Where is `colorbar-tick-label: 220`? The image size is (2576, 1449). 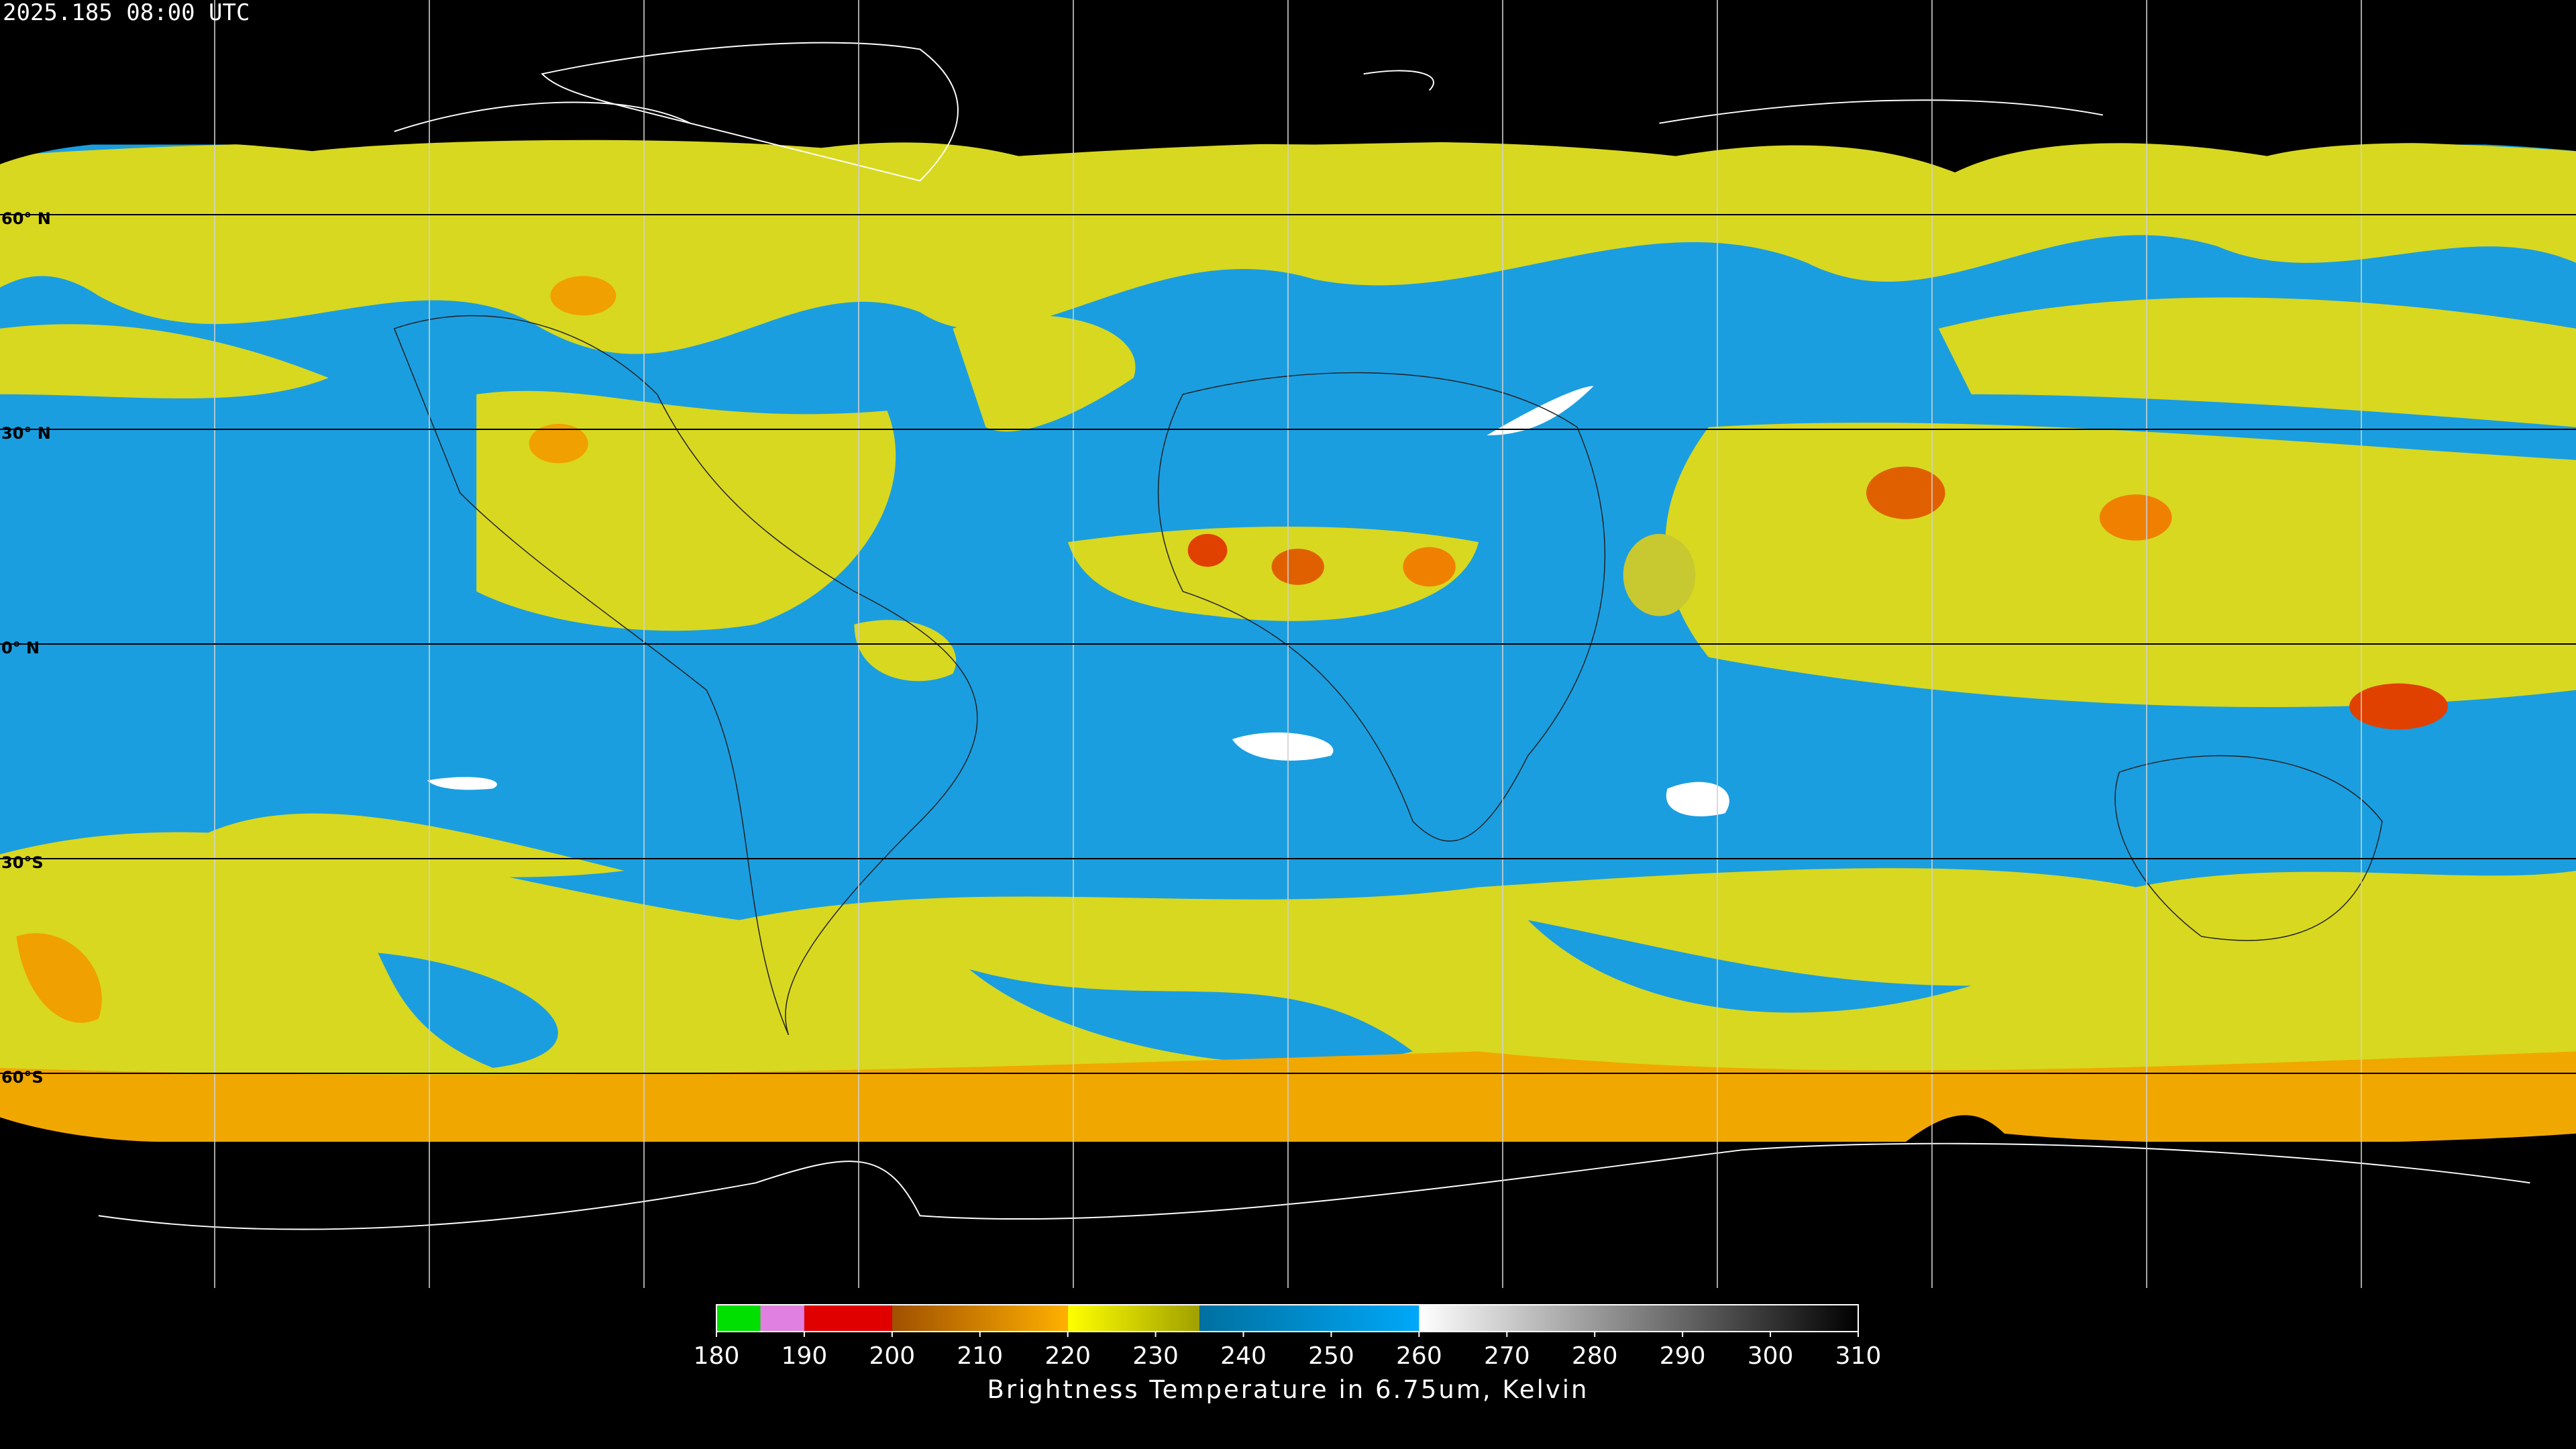 colorbar-tick-label: 220 is located at coordinates (1067, 1356).